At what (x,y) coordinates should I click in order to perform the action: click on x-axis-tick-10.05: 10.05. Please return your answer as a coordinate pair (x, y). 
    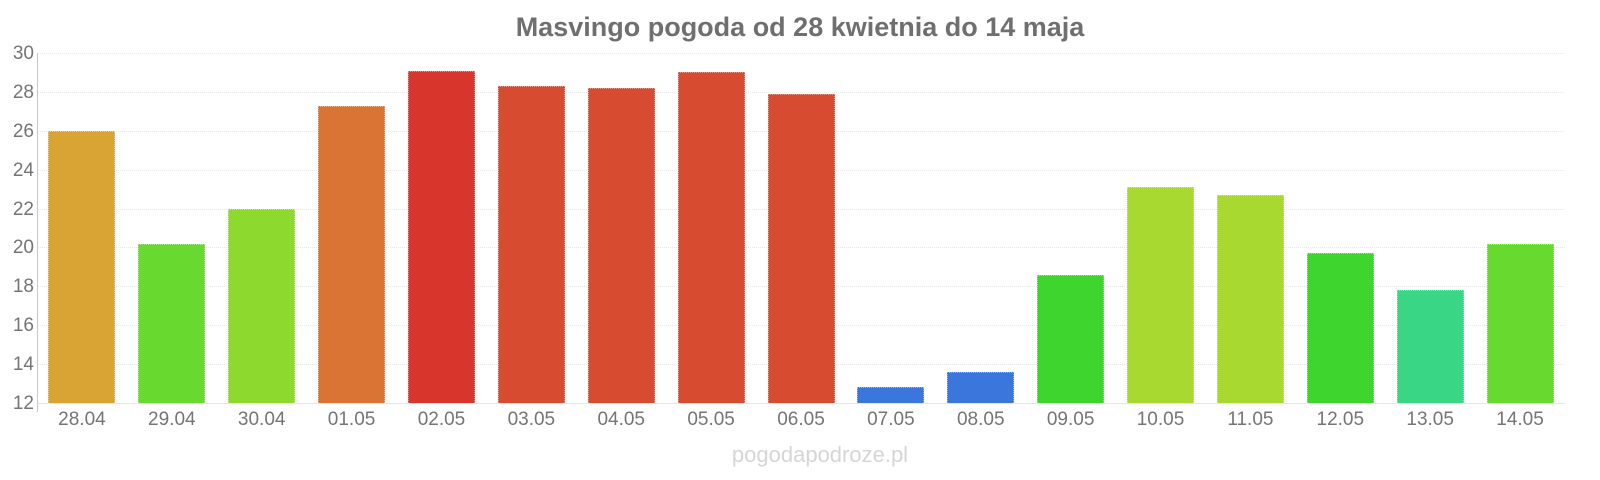
    Looking at the image, I should click on (1160, 419).